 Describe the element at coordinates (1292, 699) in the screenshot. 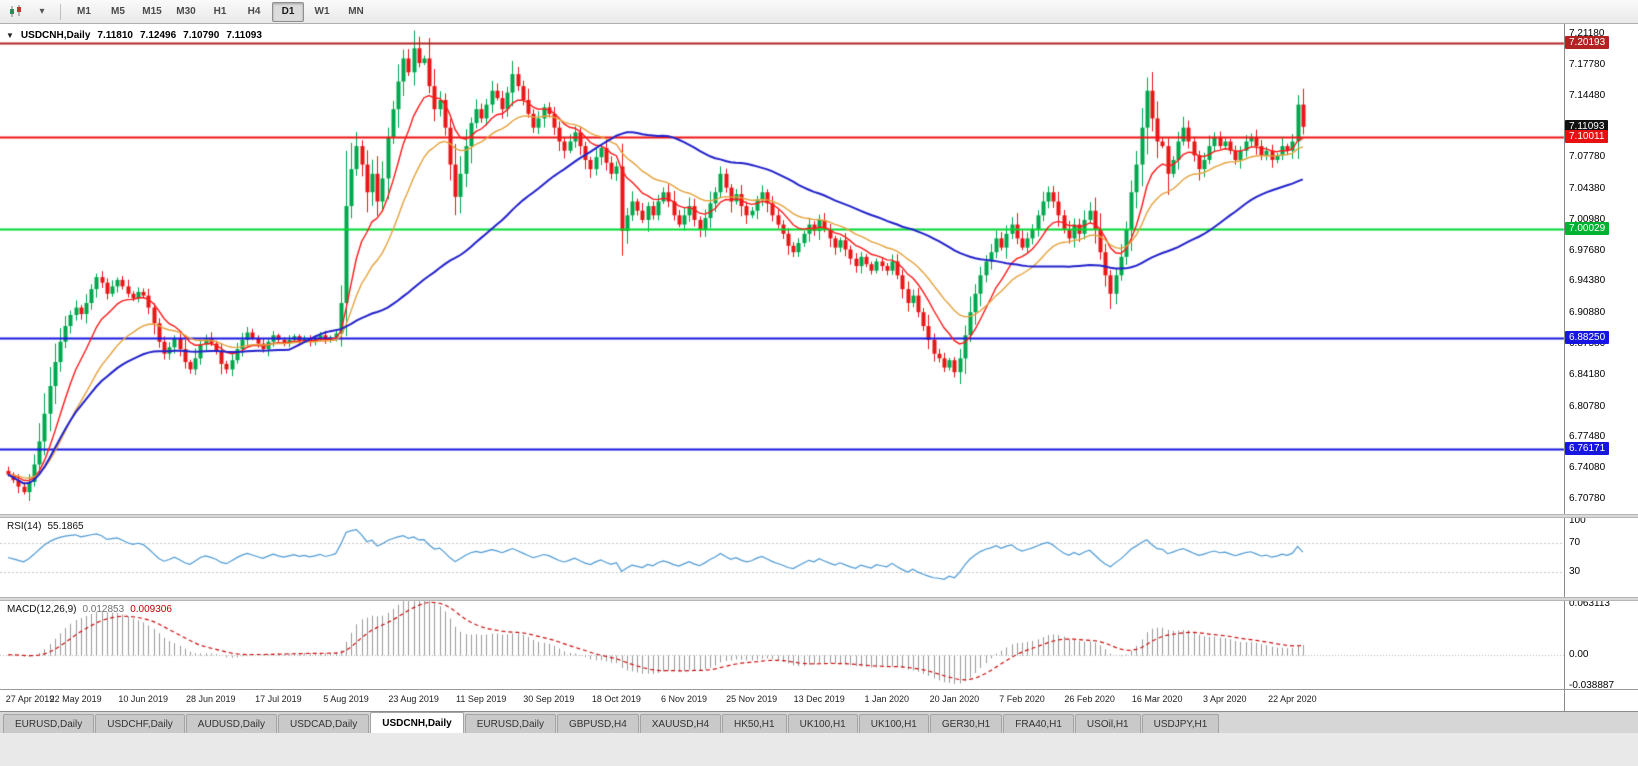

I see `date-axis-label: 22 Apr 2020` at that location.